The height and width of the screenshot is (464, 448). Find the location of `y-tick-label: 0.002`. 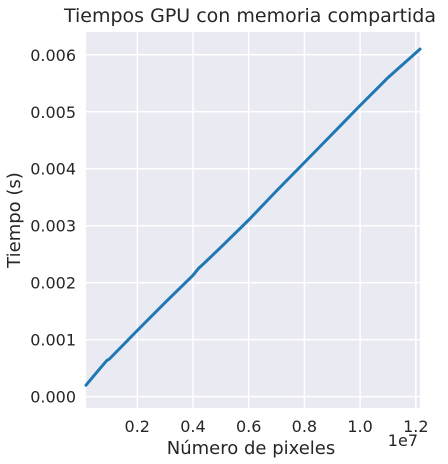

y-tick-label: 0.002 is located at coordinates (53, 283).